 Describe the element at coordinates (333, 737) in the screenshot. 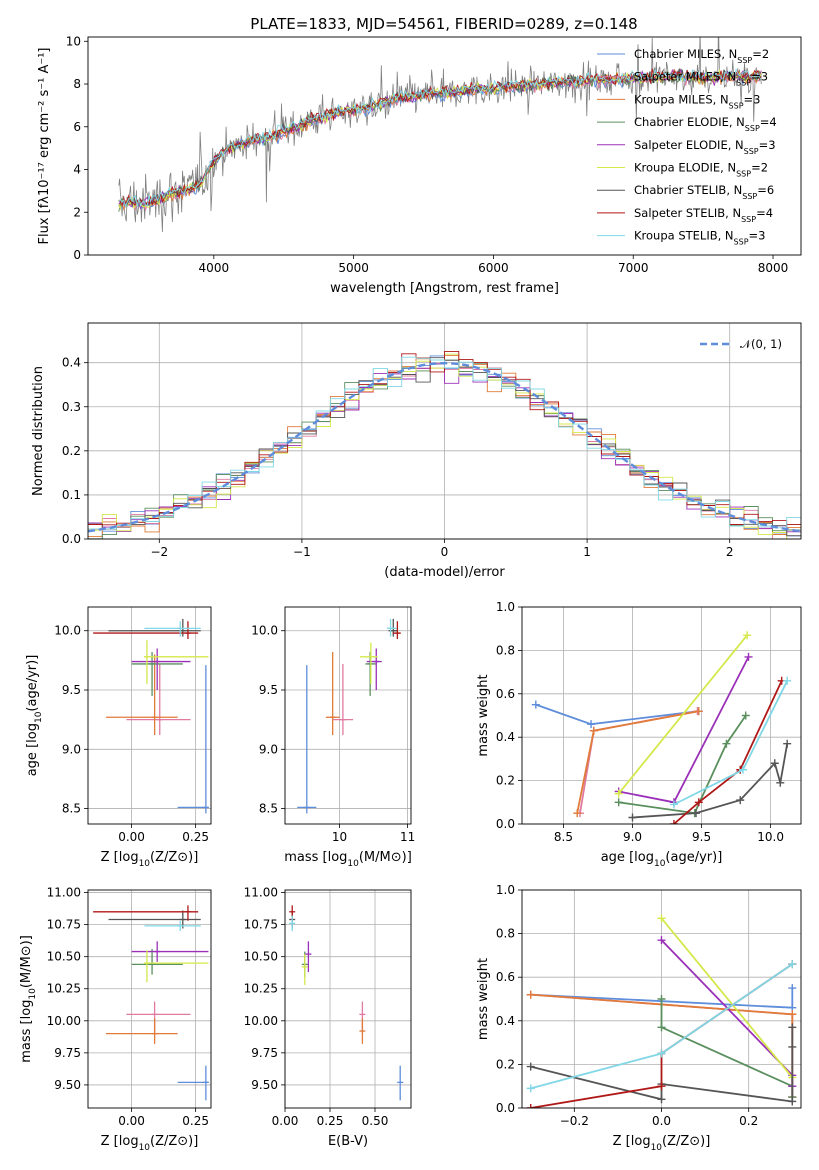

I see `panel-age_vs_mass: 10 11 8.5 9.0 9.5 10.0 mass [log10(M/M⊙)]` at that location.